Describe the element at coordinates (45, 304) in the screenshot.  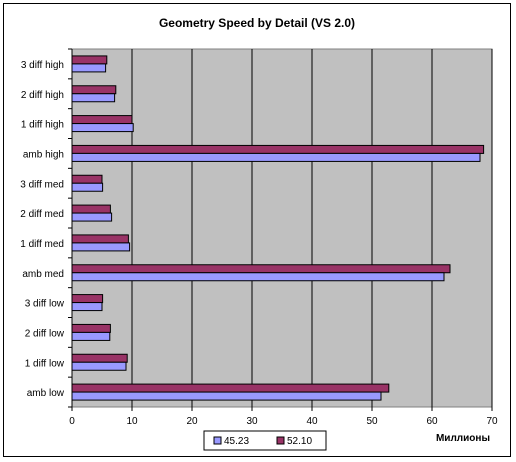
I see `category-label: 3 diff low` at that location.